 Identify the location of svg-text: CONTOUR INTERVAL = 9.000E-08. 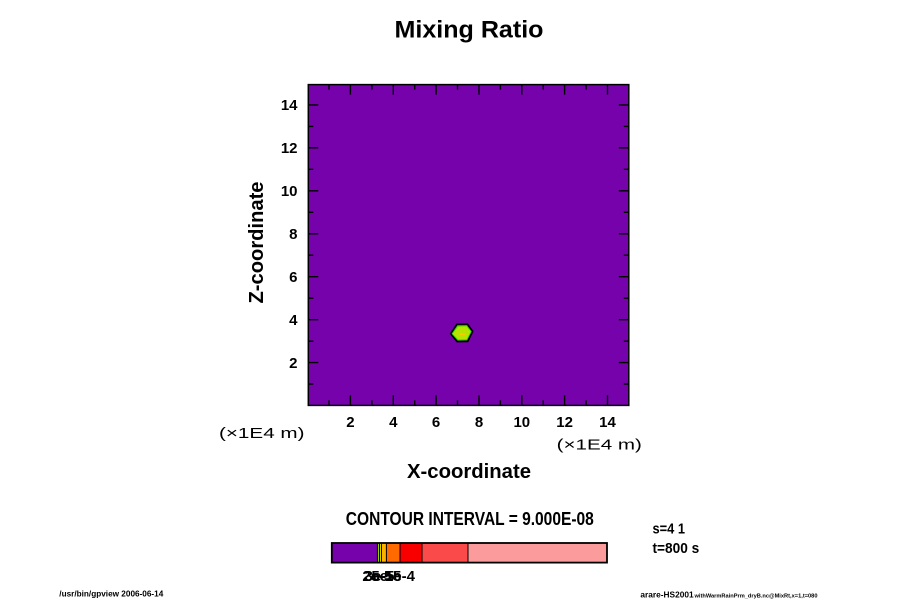
(470, 519).